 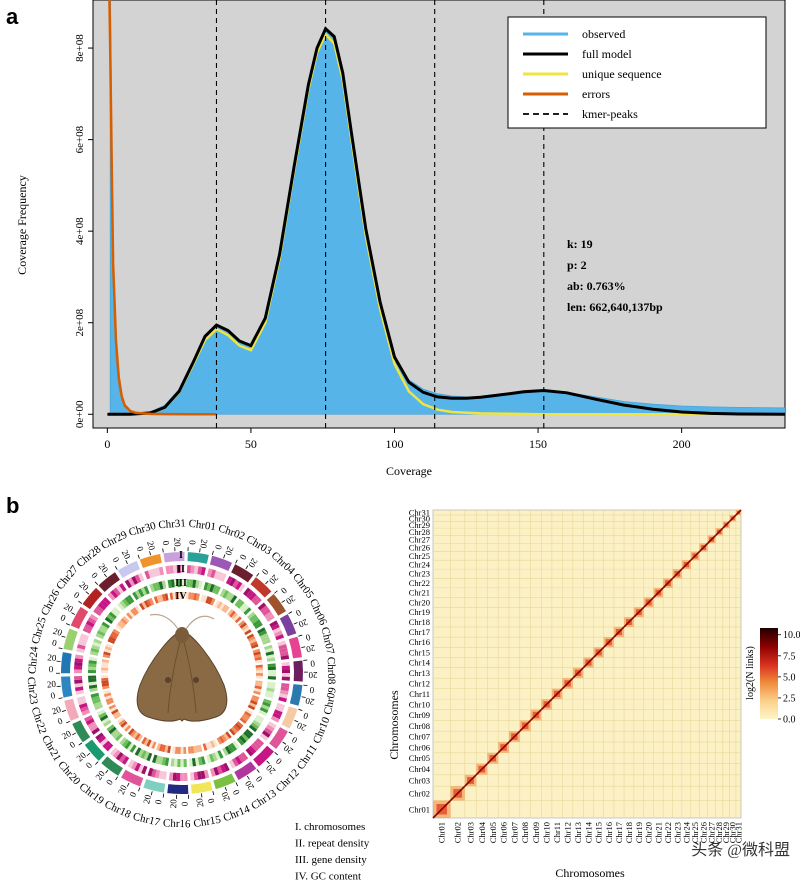 What do you see at coordinates (330, 827) in the screenshot?
I see `track-legend-item: I. chromosomes` at bounding box center [330, 827].